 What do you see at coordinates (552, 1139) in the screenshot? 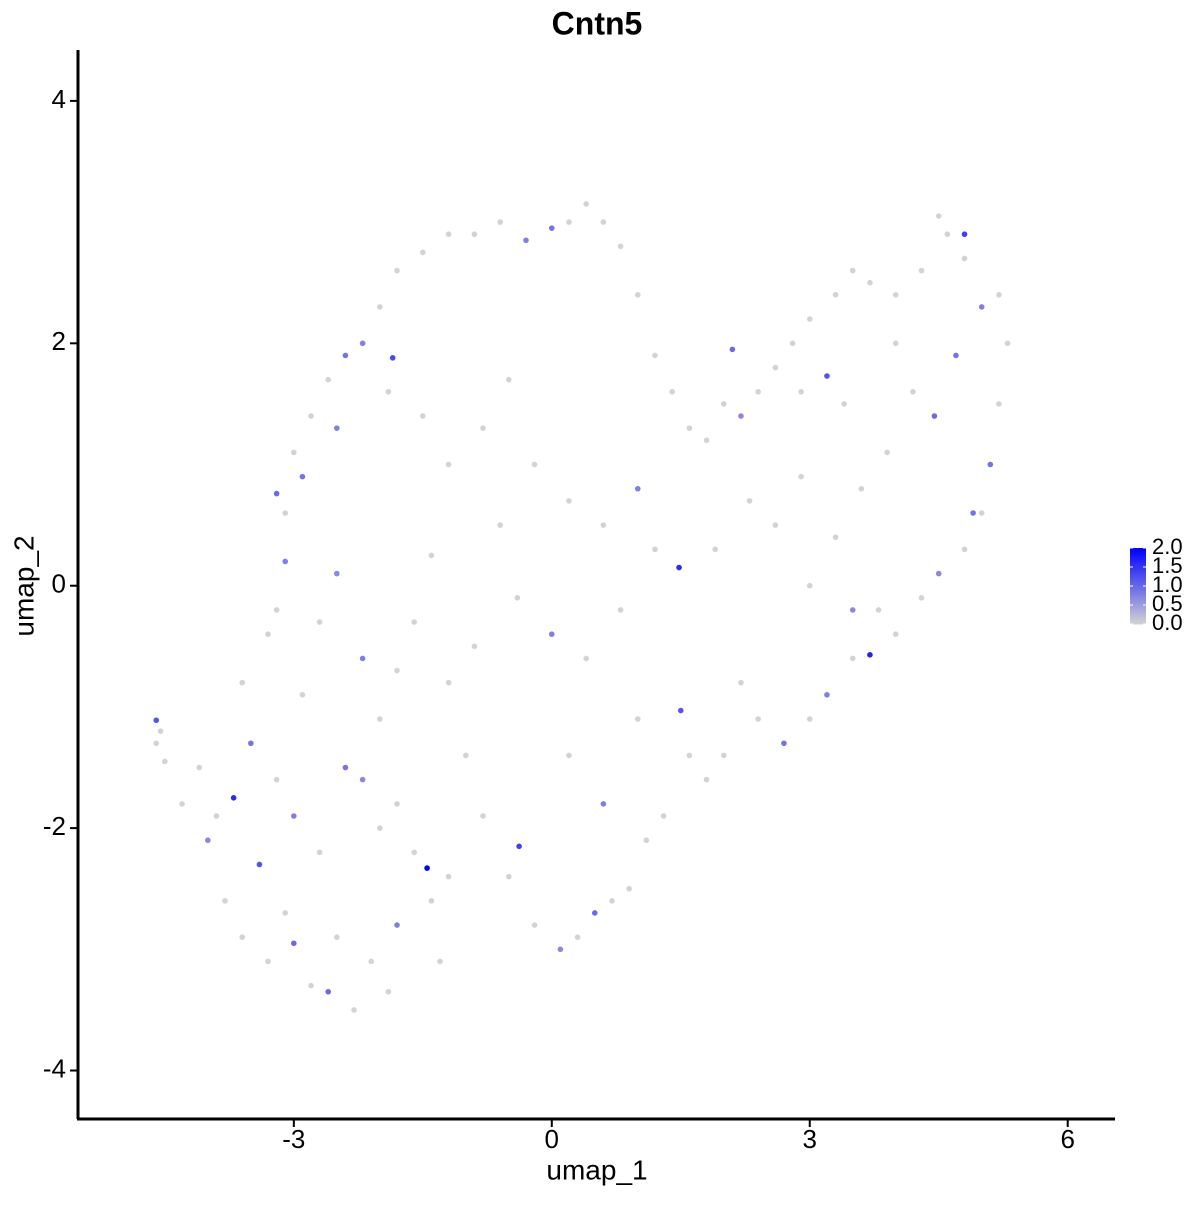
I see `x-tick-label: 0` at bounding box center [552, 1139].